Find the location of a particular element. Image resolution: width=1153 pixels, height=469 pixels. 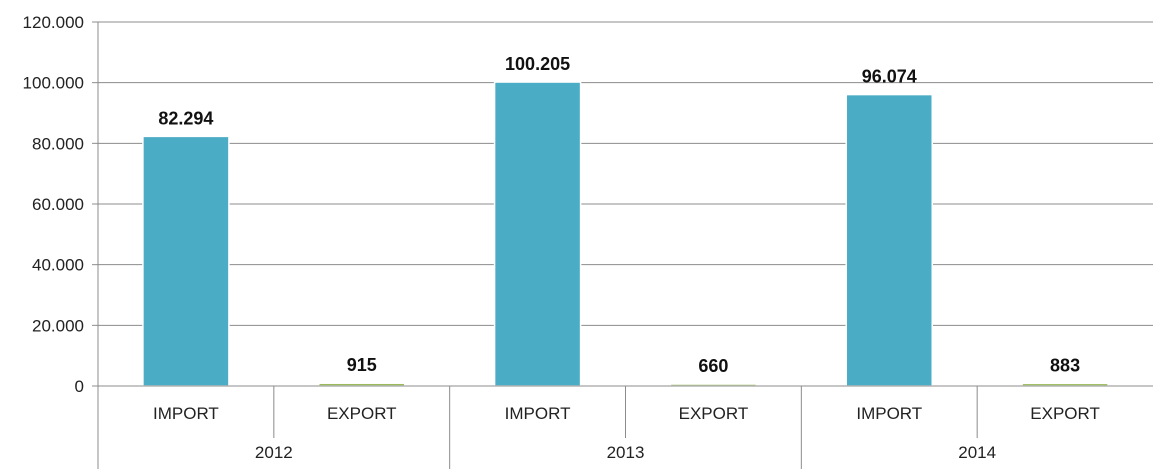

bar-2014-import is located at coordinates (889, 240).